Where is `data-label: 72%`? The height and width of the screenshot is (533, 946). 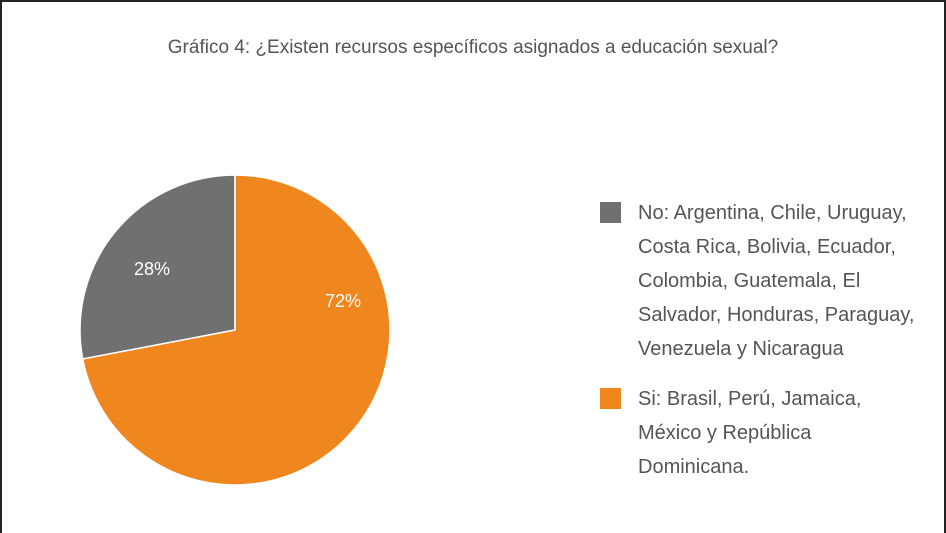
data-label: 72% is located at coordinates (343, 301).